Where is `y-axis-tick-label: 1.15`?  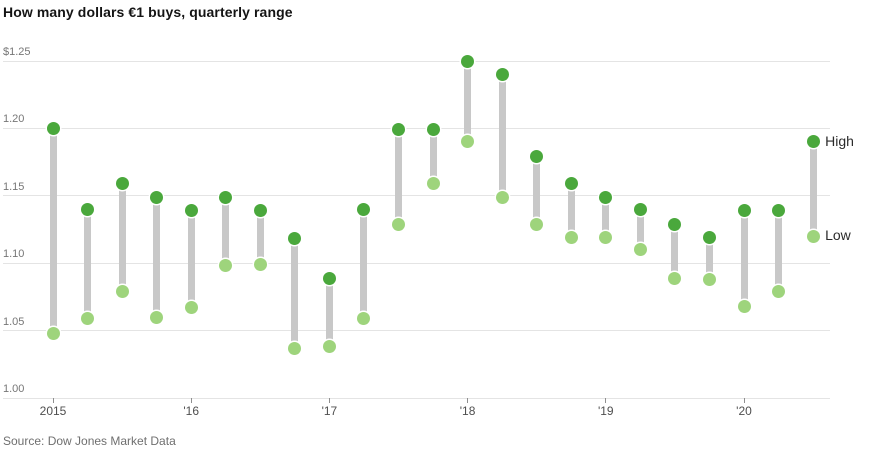 y-axis-tick-label: 1.15 is located at coordinates (14, 186).